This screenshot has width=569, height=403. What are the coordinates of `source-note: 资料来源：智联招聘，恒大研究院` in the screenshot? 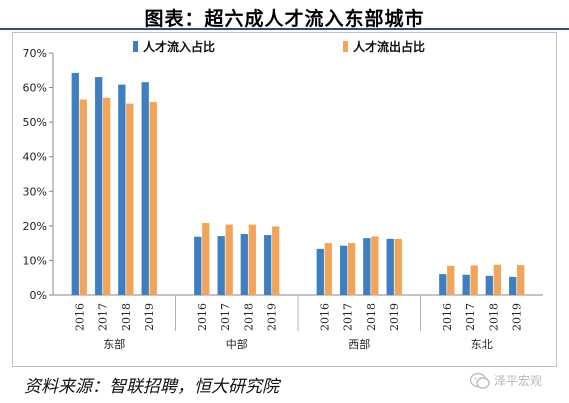 It's located at (151, 387).